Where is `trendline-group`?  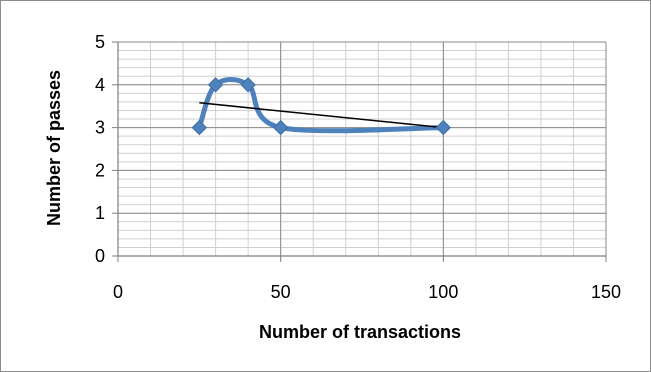 trendline-group is located at coordinates (321, 115).